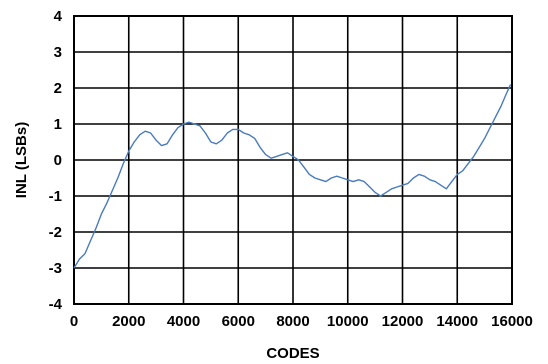 The width and height of the screenshot is (548, 364). Describe the element at coordinates (58, 124) in the screenshot. I see `y-tick-label: 1` at that location.